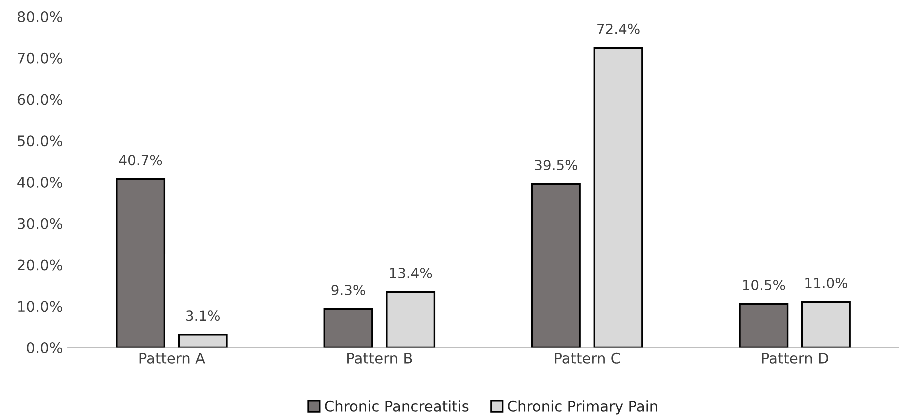 This screenshot has height=419, width=908. Describe the element at coordinates (40, 58) in the screenshot. I see `y-tick-label: 70.0%` at that location.